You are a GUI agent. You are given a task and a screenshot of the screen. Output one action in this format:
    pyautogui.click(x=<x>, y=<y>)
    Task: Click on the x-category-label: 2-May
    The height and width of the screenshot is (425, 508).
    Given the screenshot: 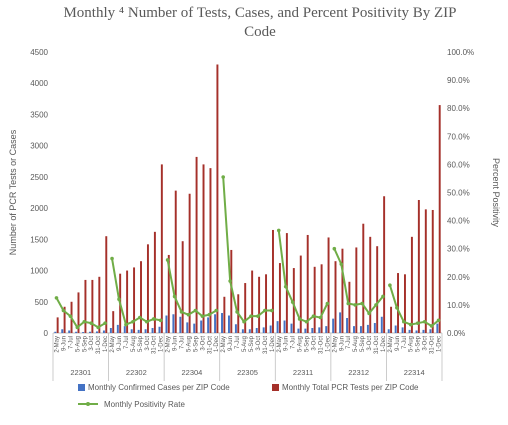 What is the action you would take?
    pyautogui.click(x=224, y=344)
    